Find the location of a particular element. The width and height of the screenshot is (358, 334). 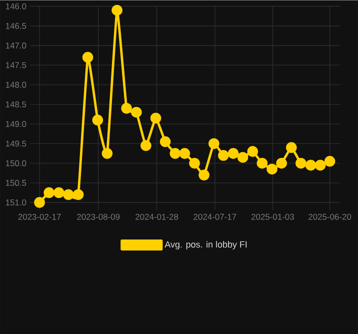

x-tick-label: 2025-06-20 is located at coordinates (330, 217).